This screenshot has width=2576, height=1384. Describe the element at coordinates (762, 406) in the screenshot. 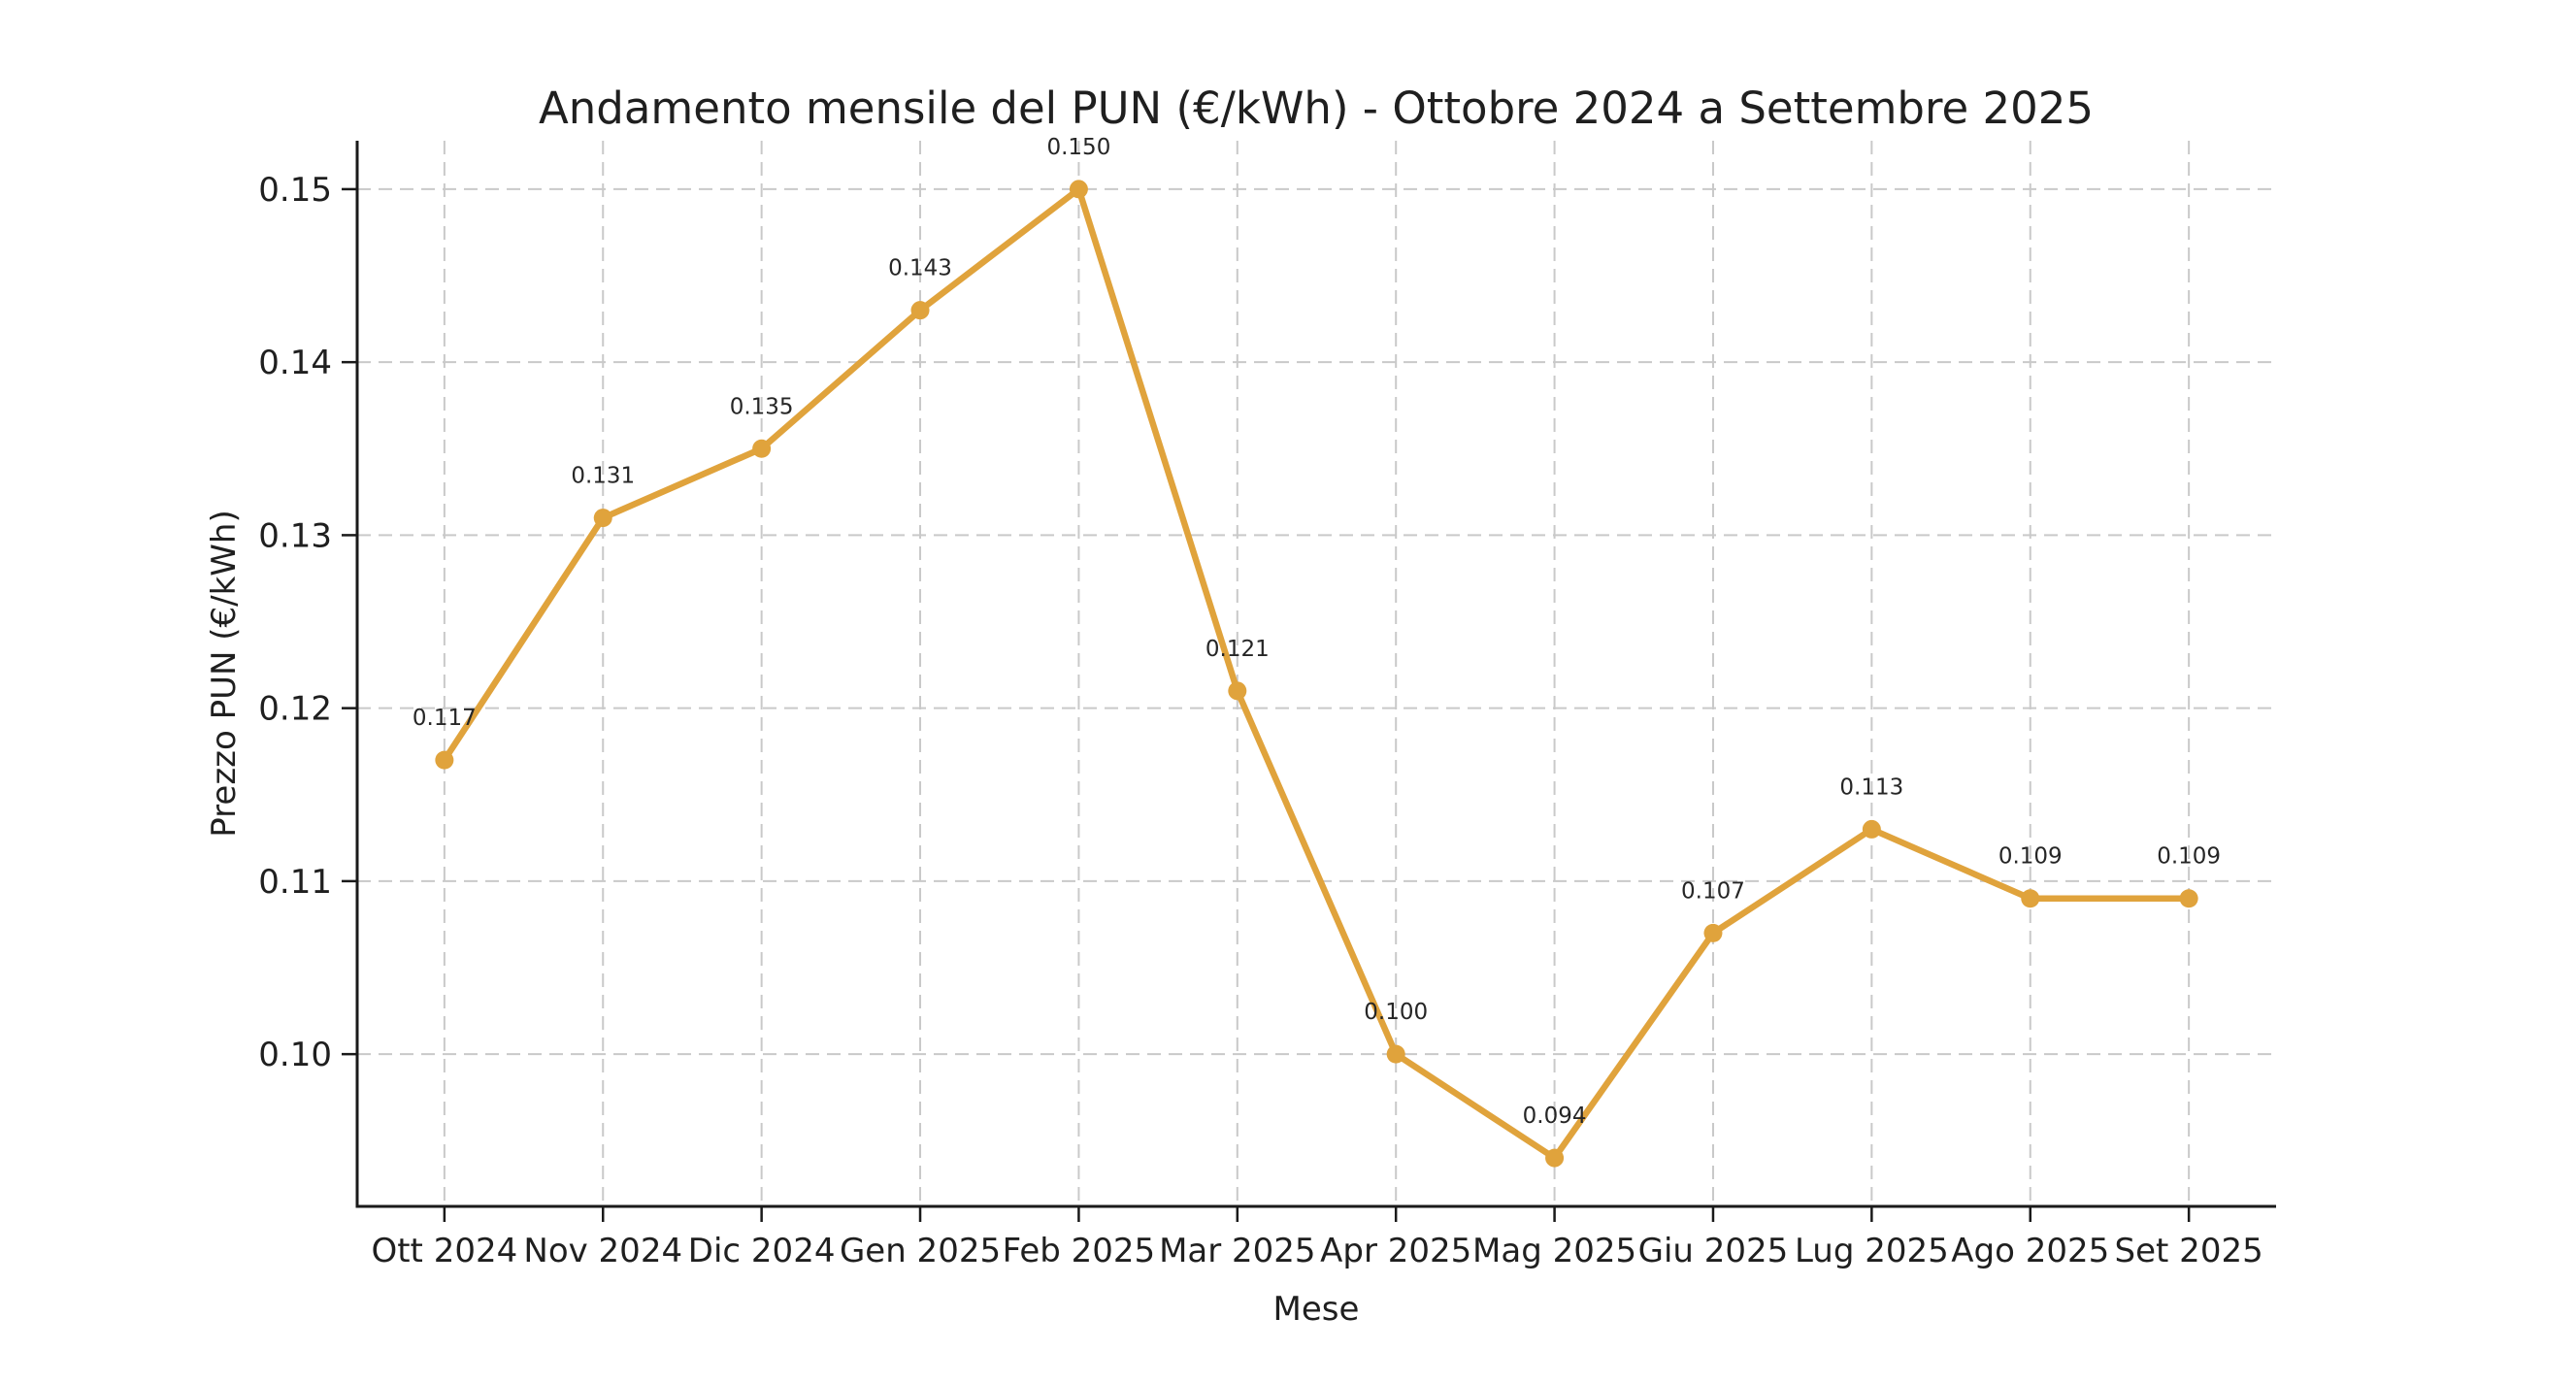

I see `data-point-label: 0.135` at that location.